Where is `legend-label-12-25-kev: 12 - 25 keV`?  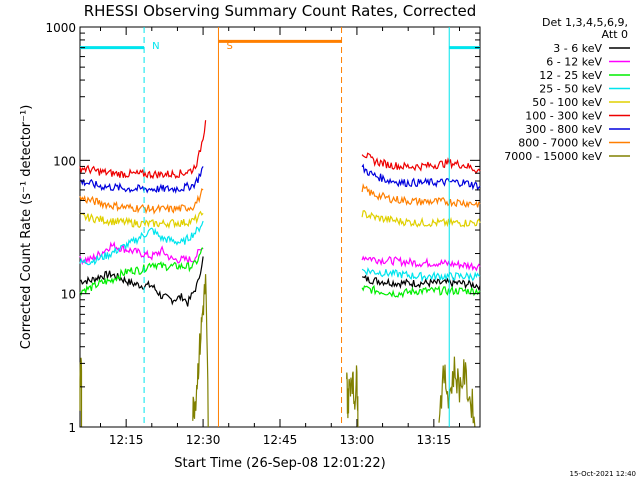 legend-label-12-25-kev: 12 - 25 keV is located at coordinates (570, 75).